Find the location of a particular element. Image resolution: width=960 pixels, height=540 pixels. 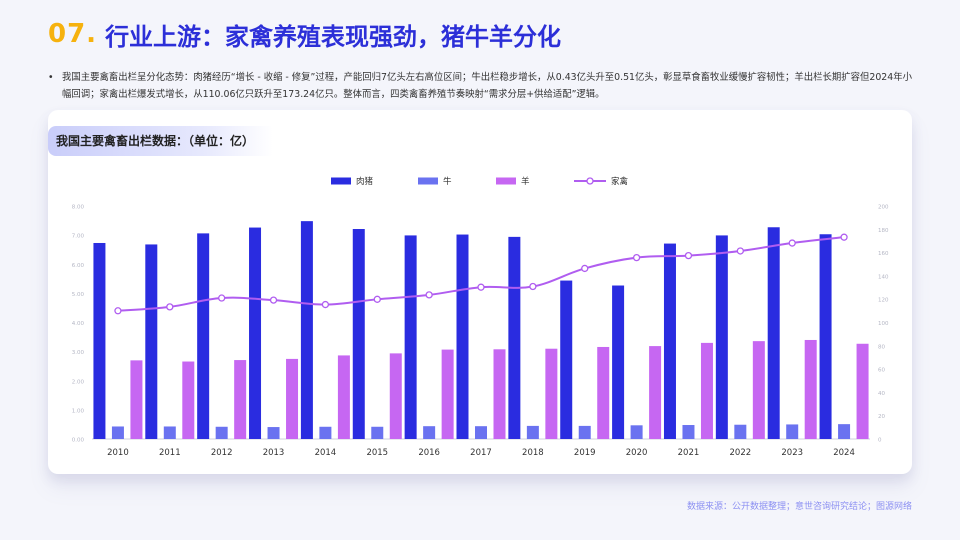

right-axis-tick-label: 180 is located at coordinates (883, 231).